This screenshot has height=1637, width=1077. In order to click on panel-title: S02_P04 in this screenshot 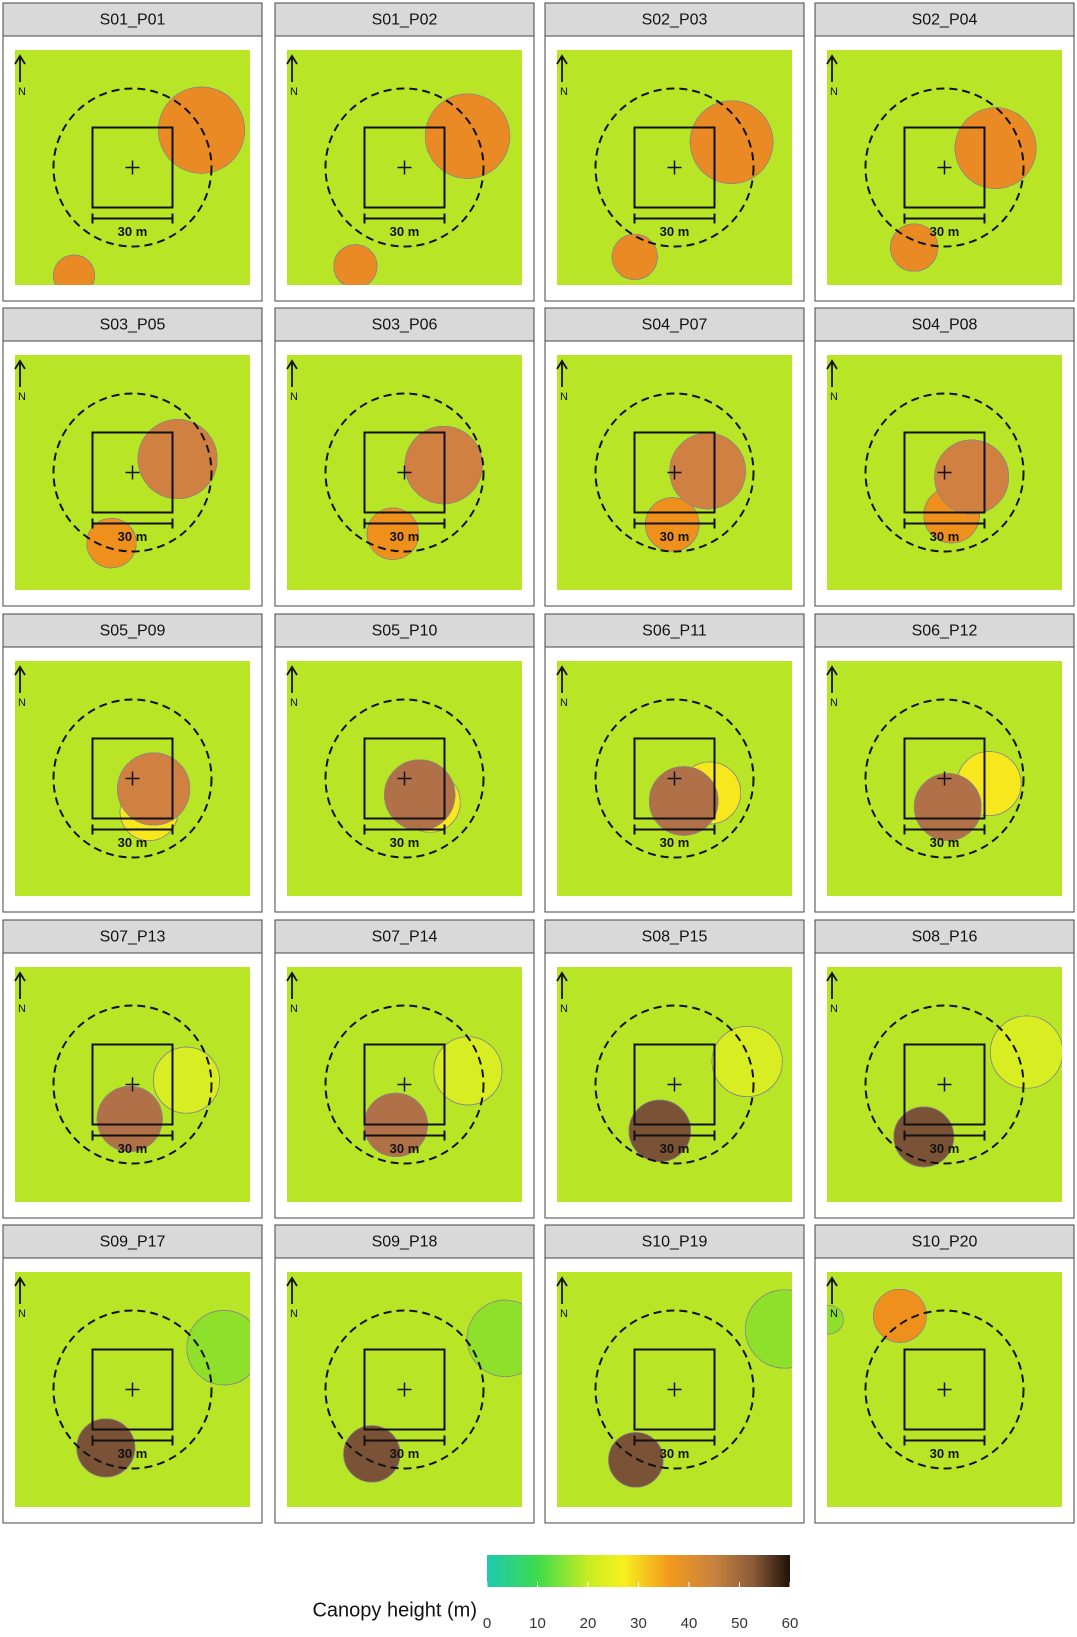, I will do `click(945, 20)`.